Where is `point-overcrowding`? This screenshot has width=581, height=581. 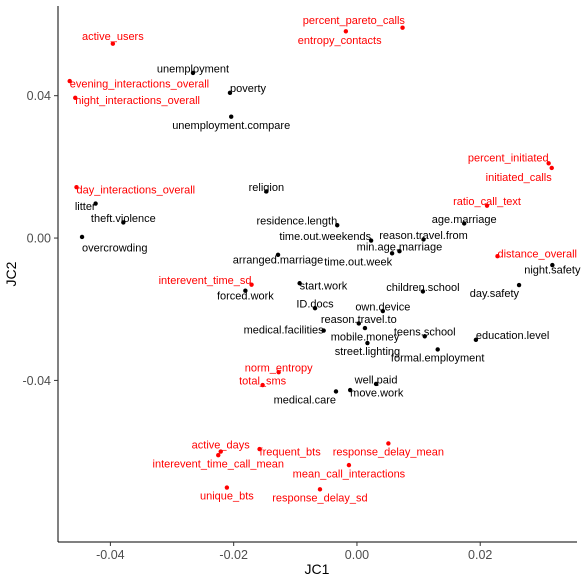 point-overcrowding is located at coordinates (82, 237).